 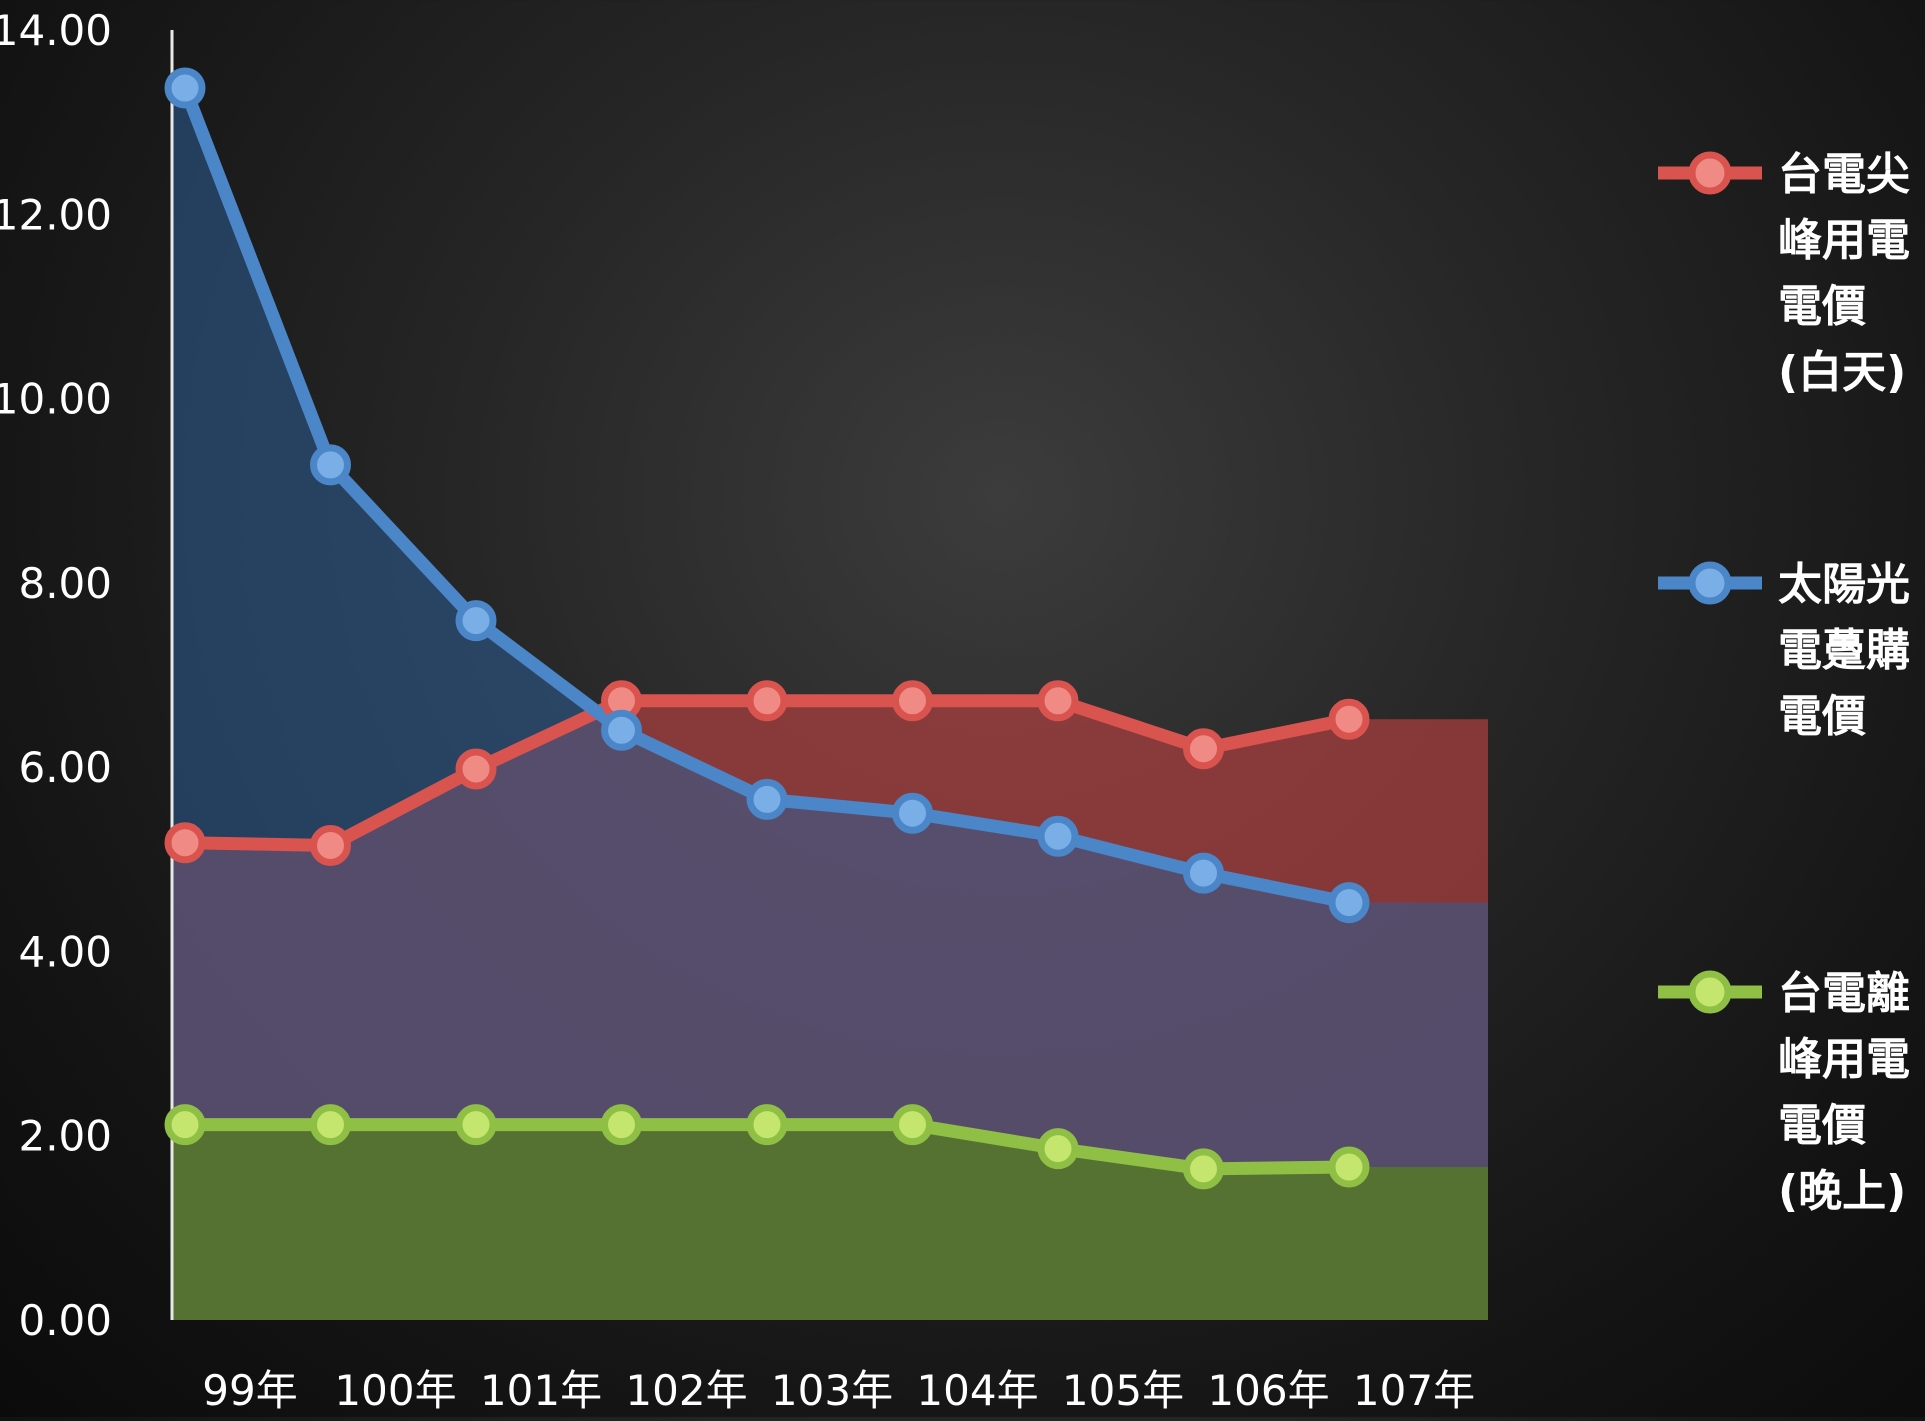 I want to click on legend-marker-solar, so click(x=1710, y=583).